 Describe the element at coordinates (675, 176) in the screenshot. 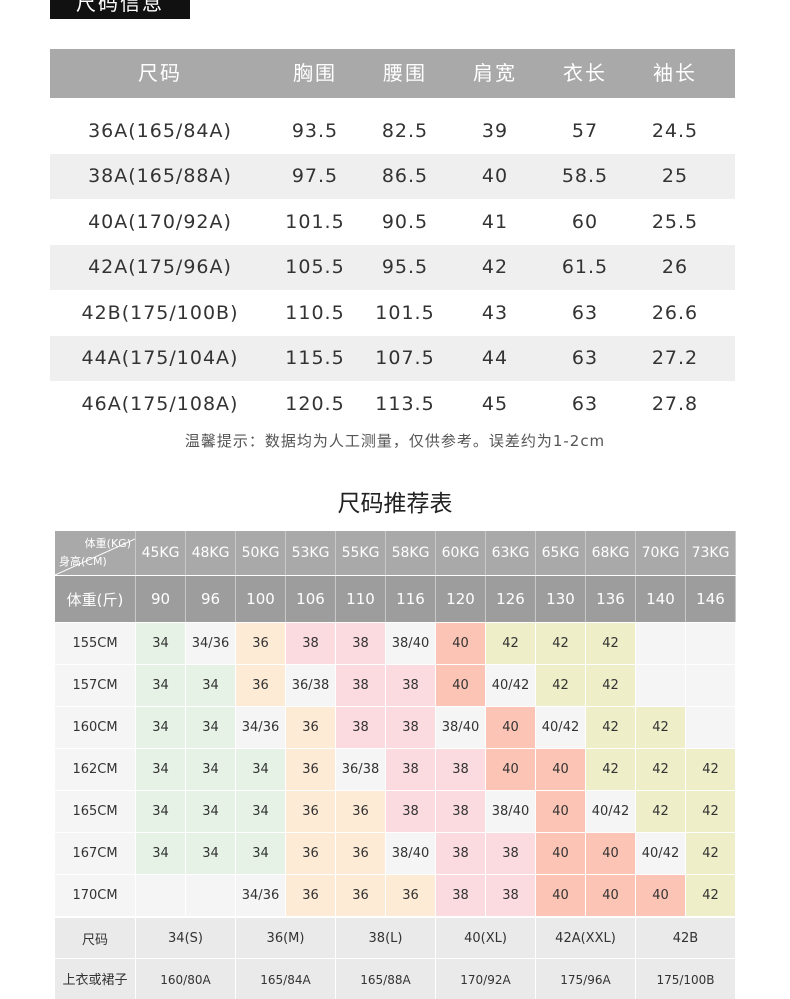

I see `size-cell: 25` at that location.